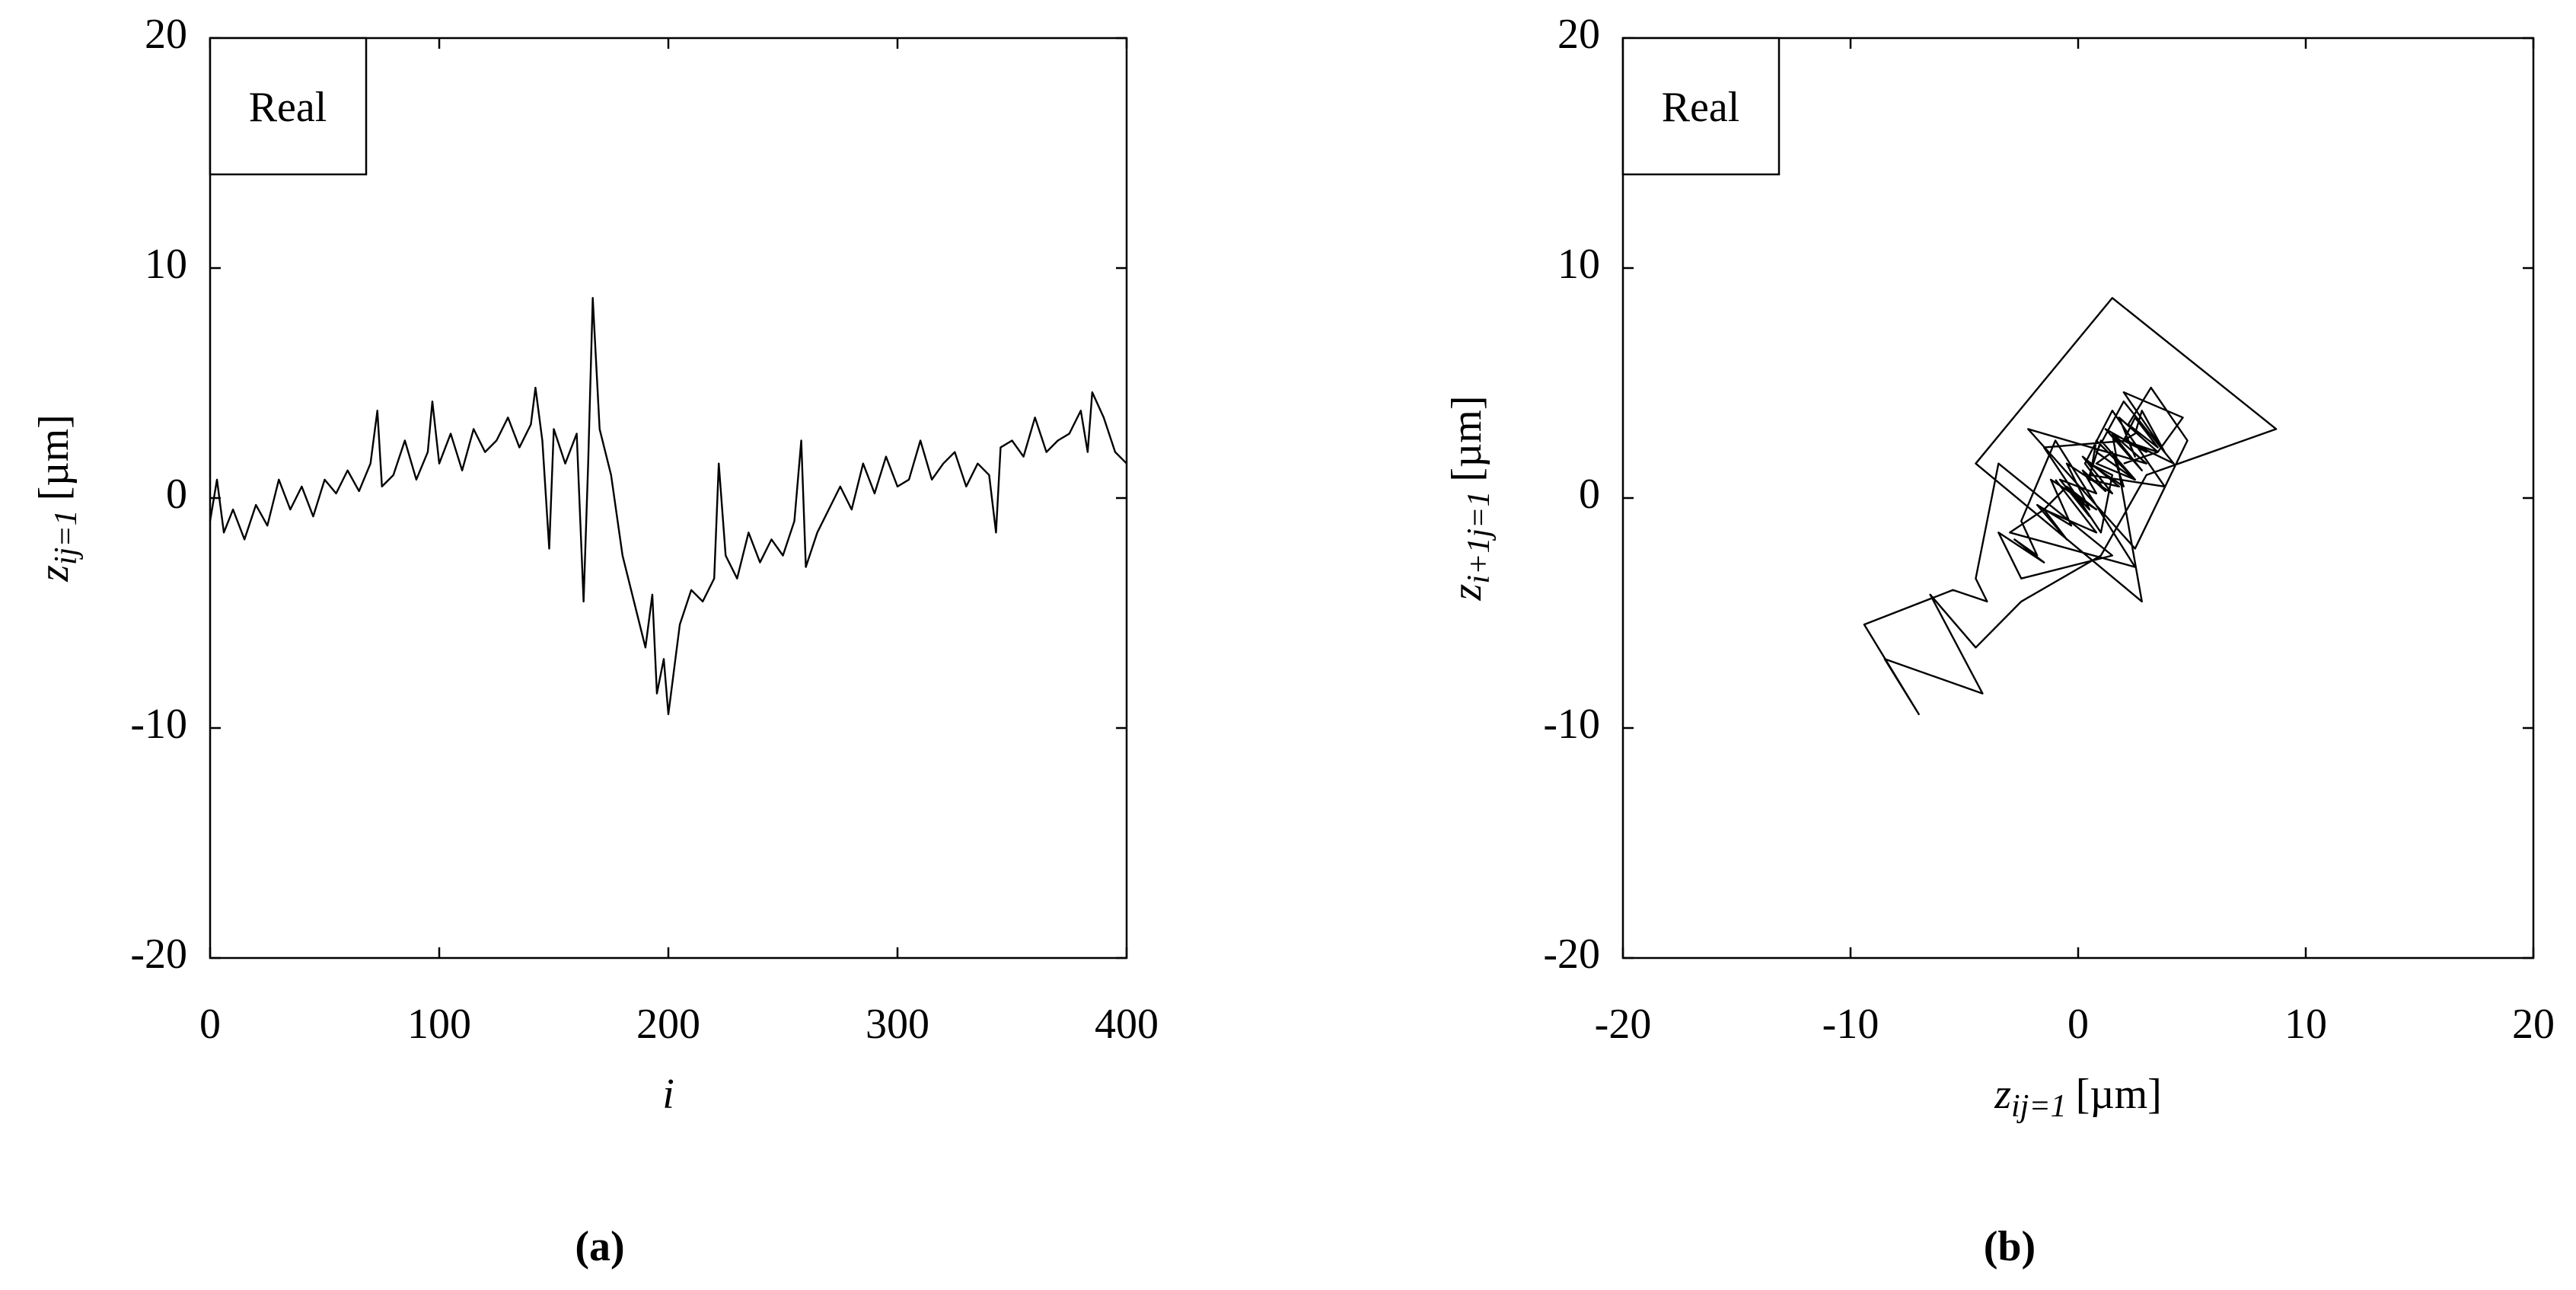 The height and width of the screenshot is (1290, 2576). I want to click on label-main: i, so click(668, 1094).